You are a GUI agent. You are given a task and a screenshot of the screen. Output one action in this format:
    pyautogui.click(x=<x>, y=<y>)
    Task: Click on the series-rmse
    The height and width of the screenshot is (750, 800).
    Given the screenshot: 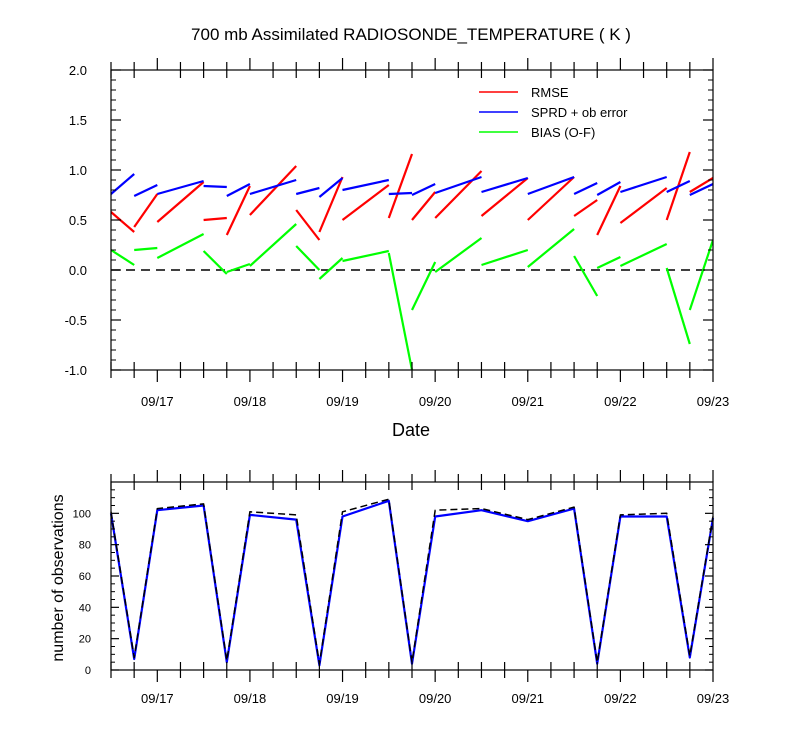 What is the action you would take?
    pyautogui.click(x=412, y=196)
    